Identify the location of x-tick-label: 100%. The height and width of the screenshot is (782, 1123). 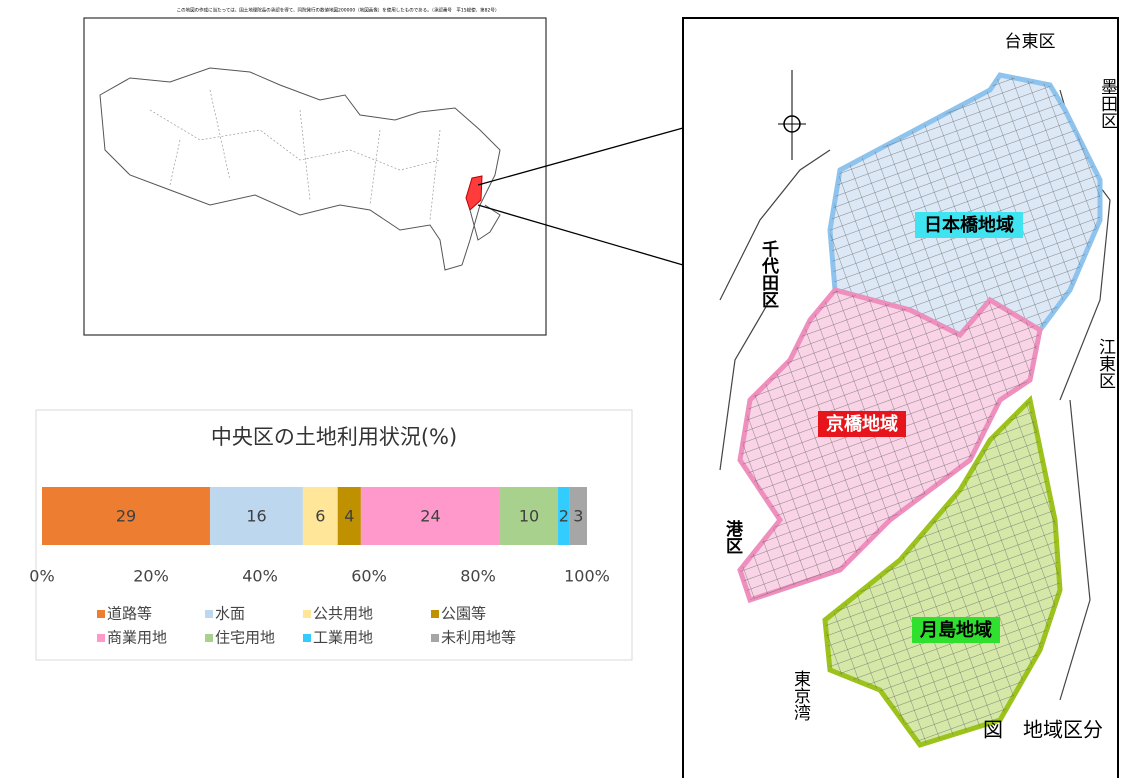
(587, 576).